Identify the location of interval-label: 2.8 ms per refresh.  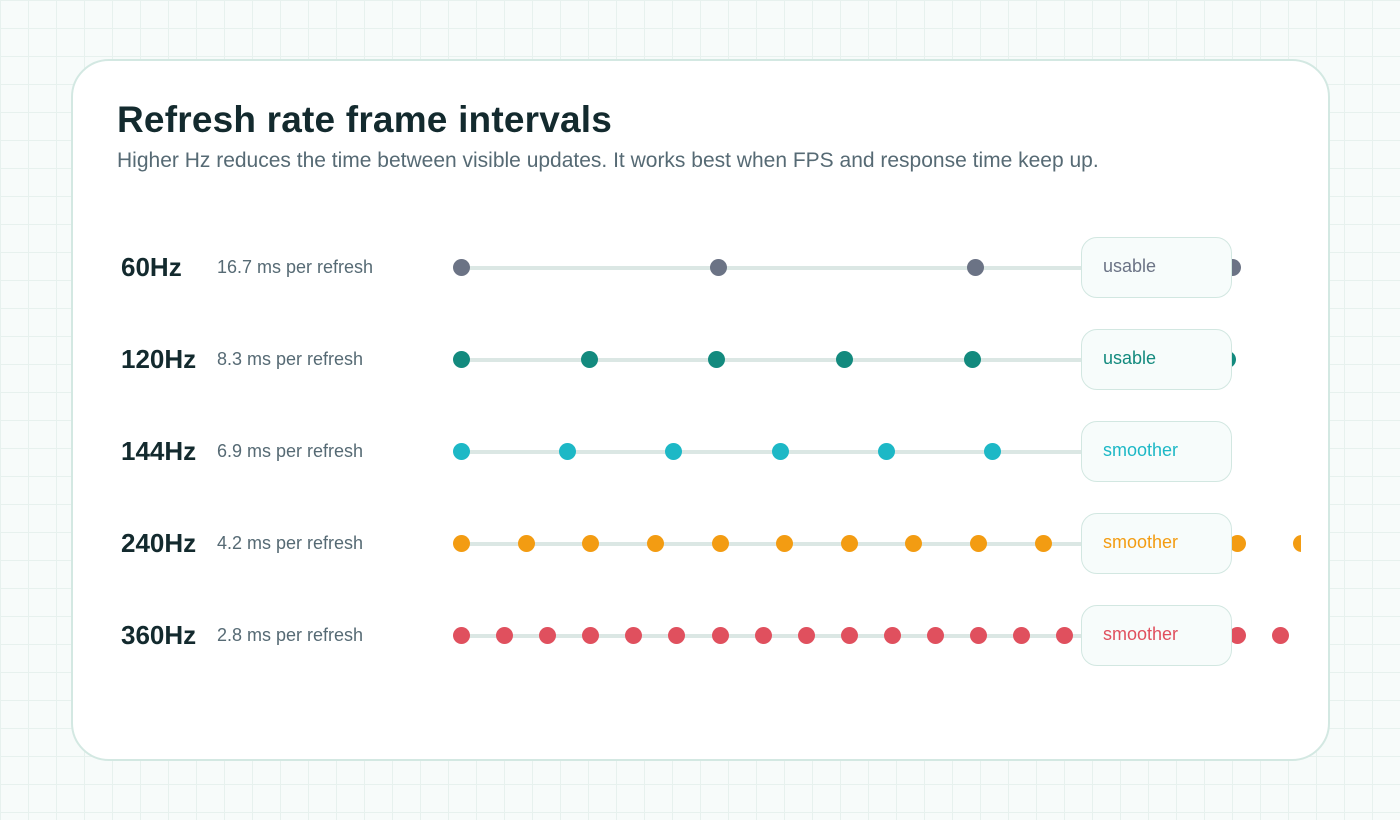
(290, 635).